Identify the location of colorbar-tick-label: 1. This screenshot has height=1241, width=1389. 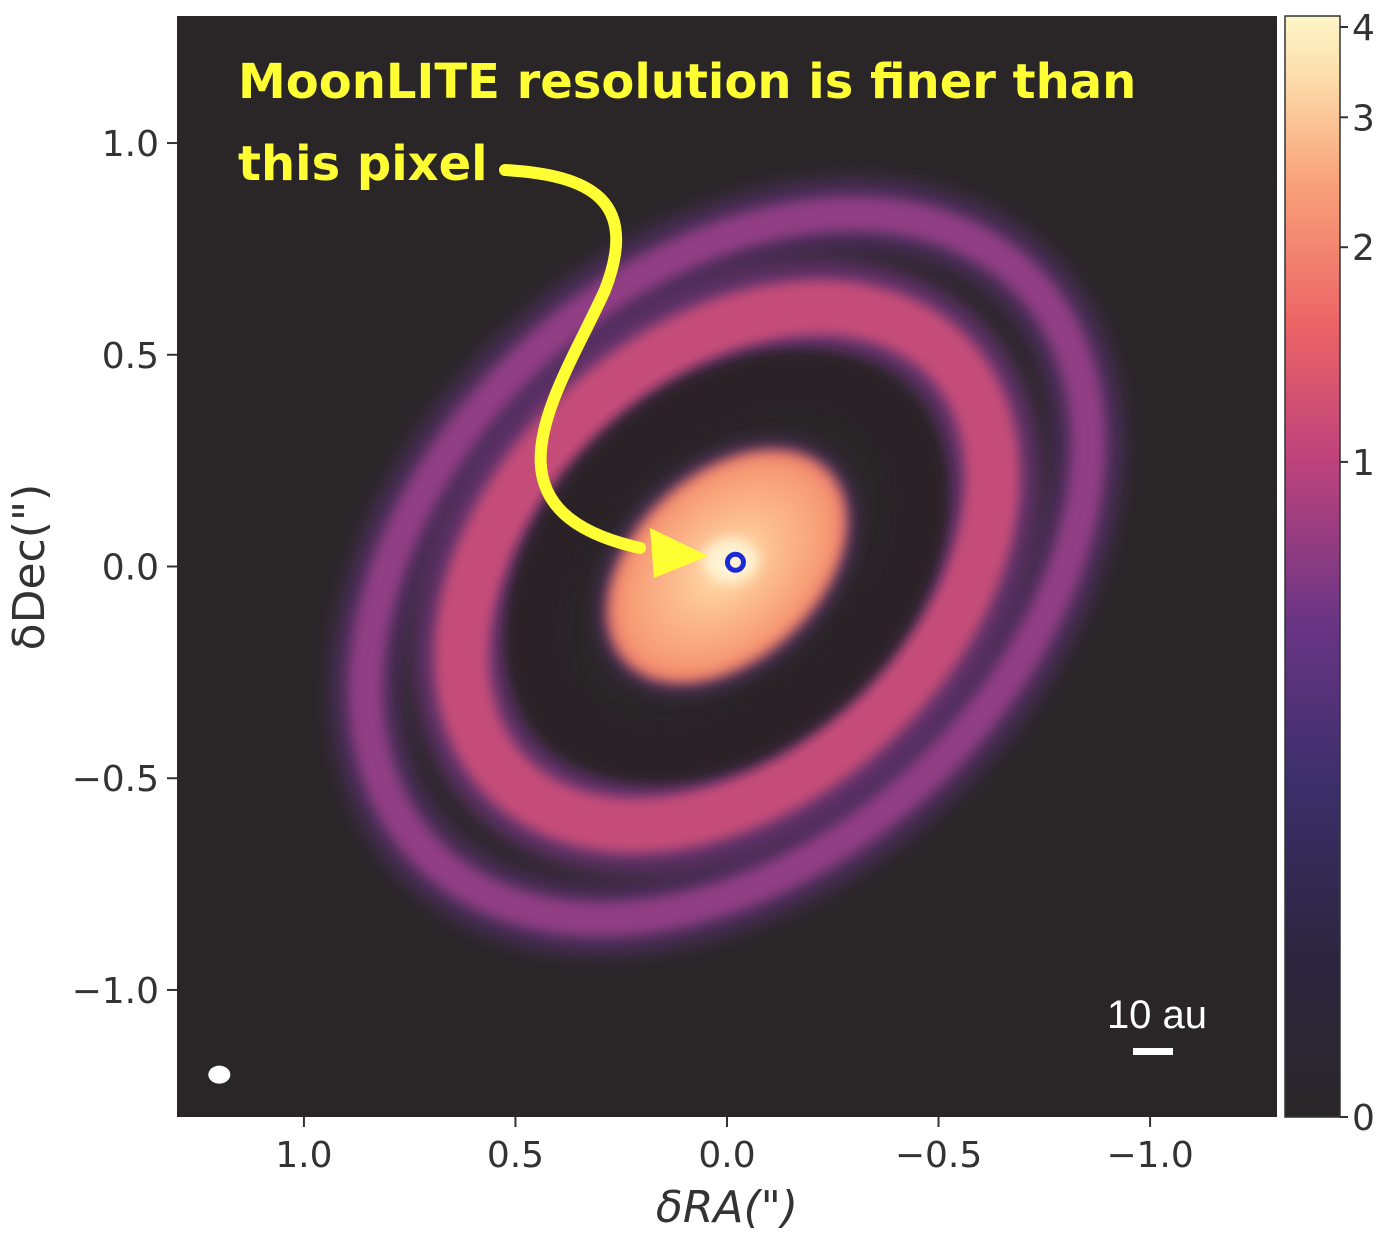
(1363, 463).